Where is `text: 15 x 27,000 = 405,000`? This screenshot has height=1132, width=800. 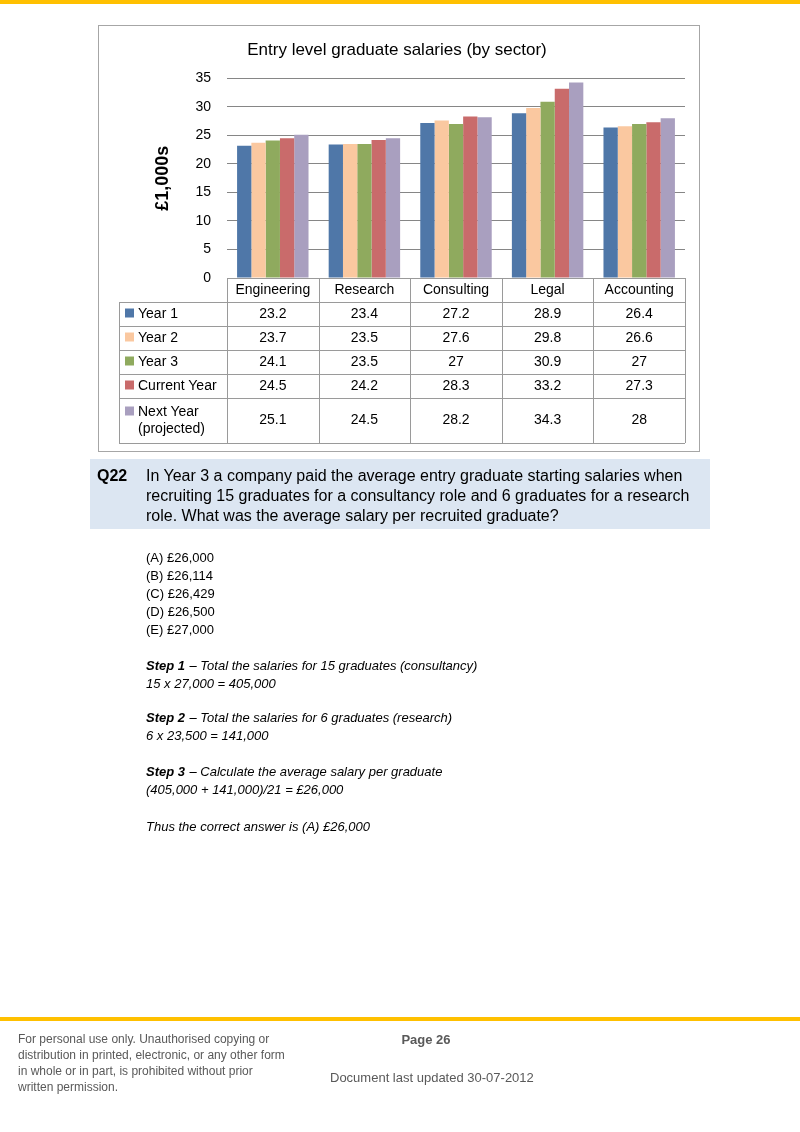 text: 15 x 27,000 = 405,000 is located at coordinates (211, 683).